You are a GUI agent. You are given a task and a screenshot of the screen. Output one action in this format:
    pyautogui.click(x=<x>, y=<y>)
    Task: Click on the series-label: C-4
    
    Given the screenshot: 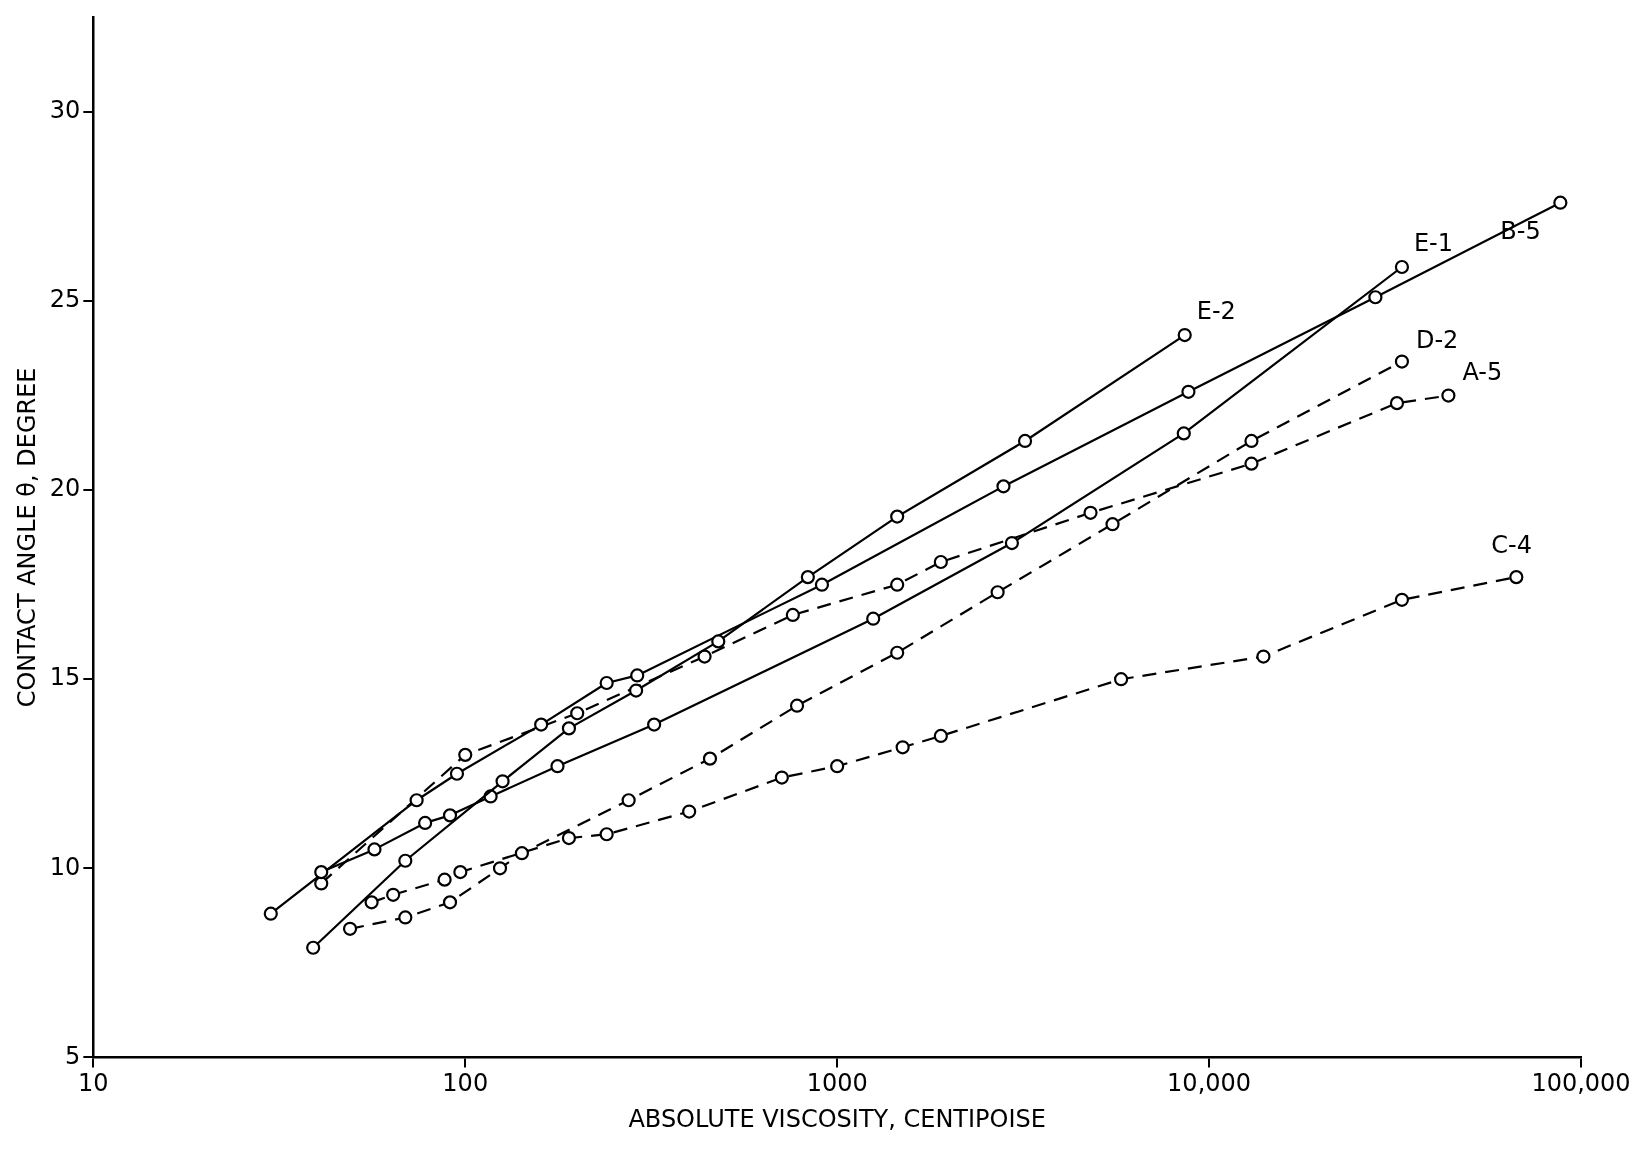 What is the action you would take?
    pyautogui.click(x=1511, y=545)
    